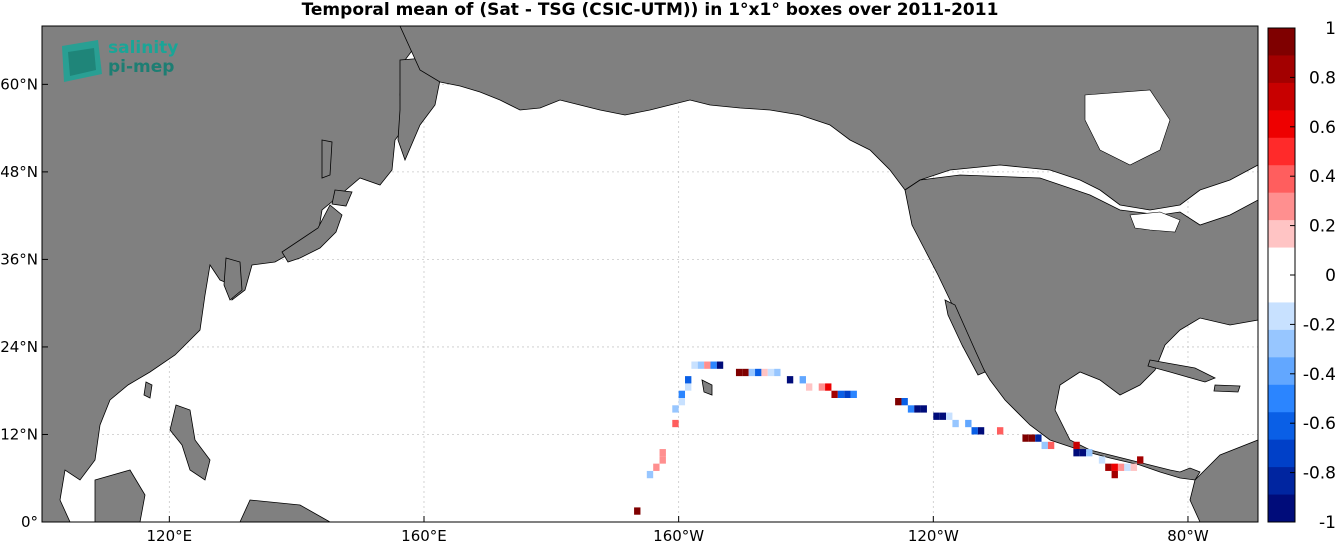 This screenshot has width=1341, height=544. I want to click on korea, so click(233, 279).